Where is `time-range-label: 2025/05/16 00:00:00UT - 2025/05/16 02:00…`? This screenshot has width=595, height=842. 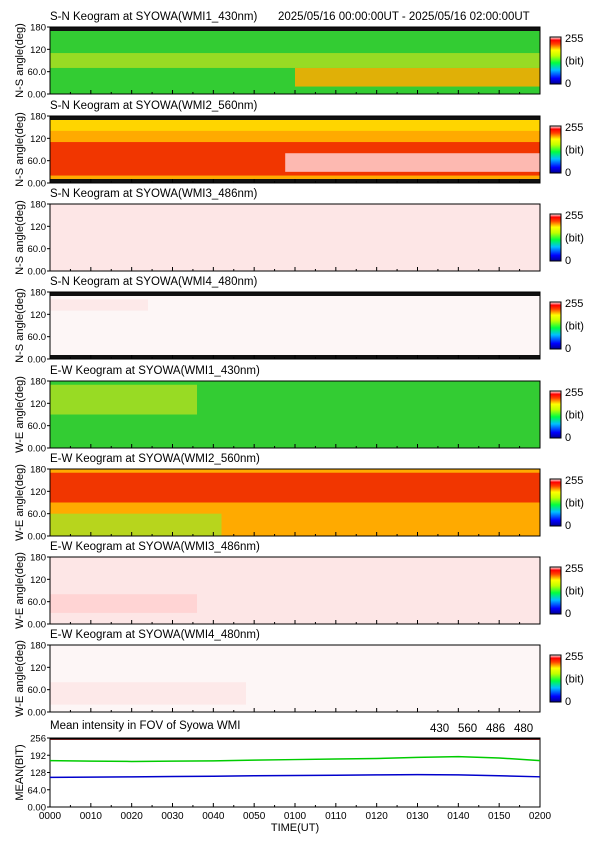 time-range-label: 2025/05/16 00:00:00UT - 2025/05/16 02:00… is located at coordinates (404, 17).